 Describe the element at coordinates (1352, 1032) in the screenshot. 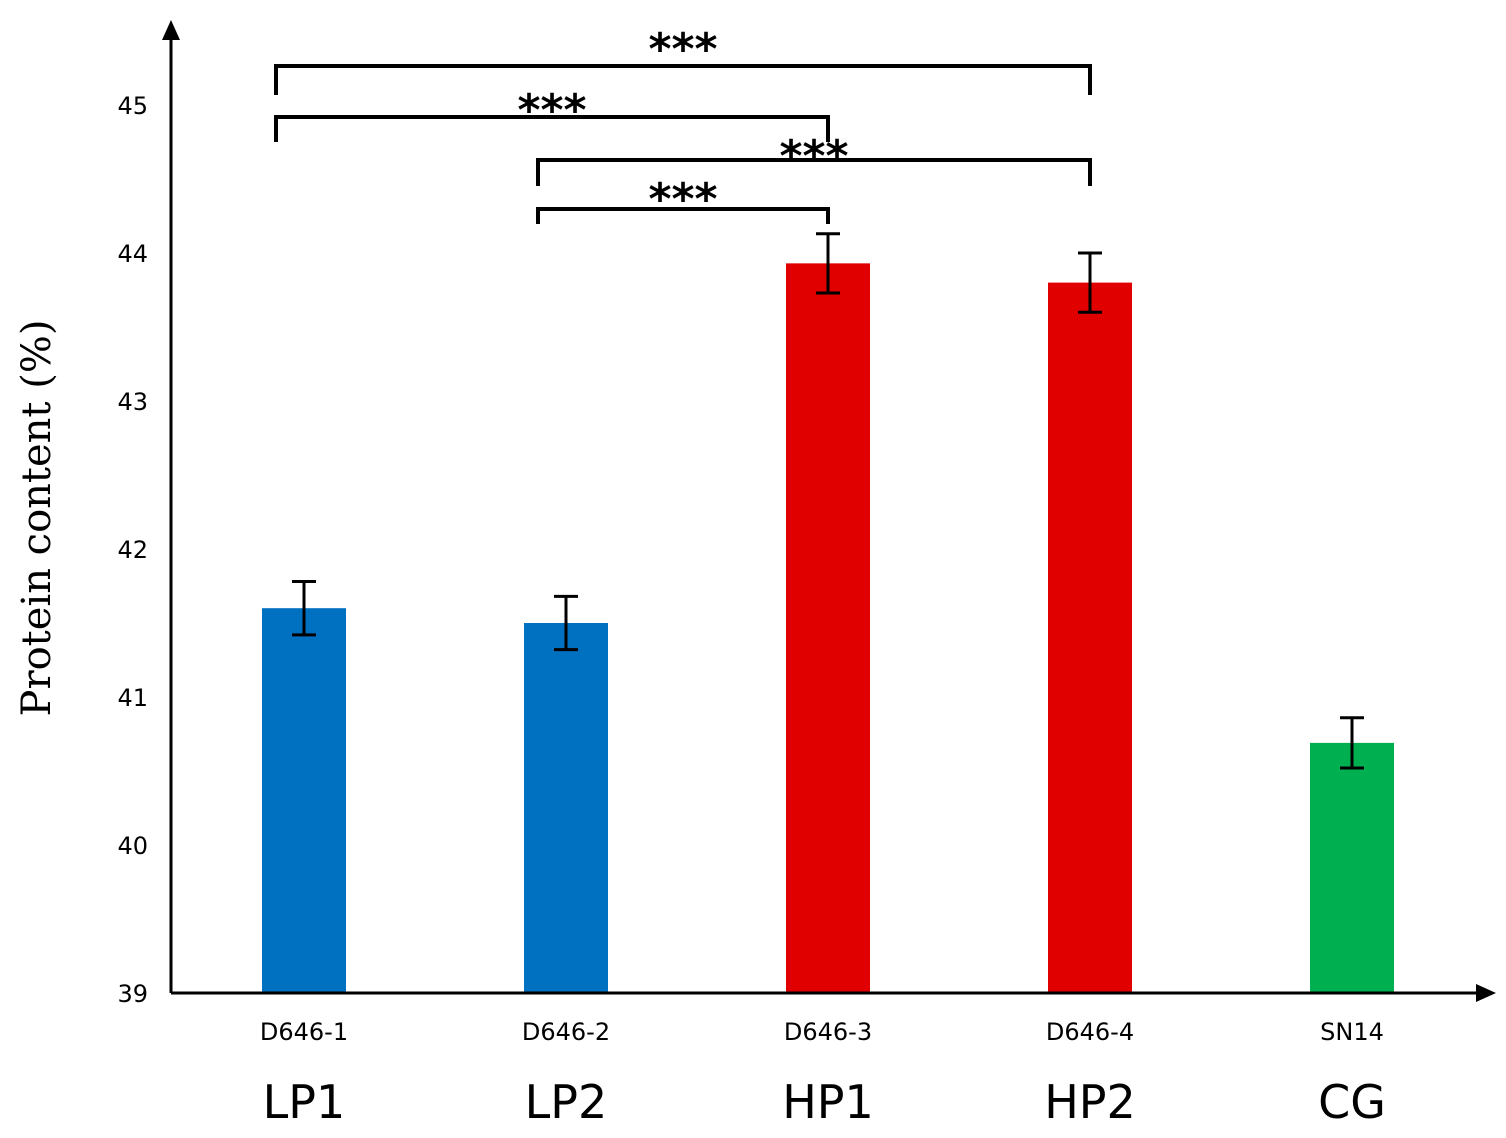

I see `x-tick-label: SN14` at that location.